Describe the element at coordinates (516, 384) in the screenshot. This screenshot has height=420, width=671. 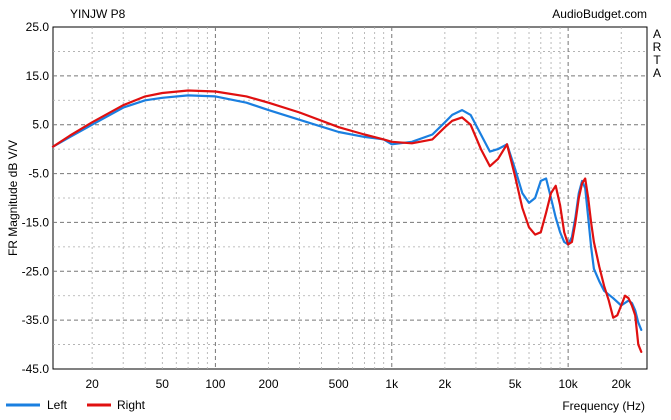
I see `x-tick-label: 5k` at that location.